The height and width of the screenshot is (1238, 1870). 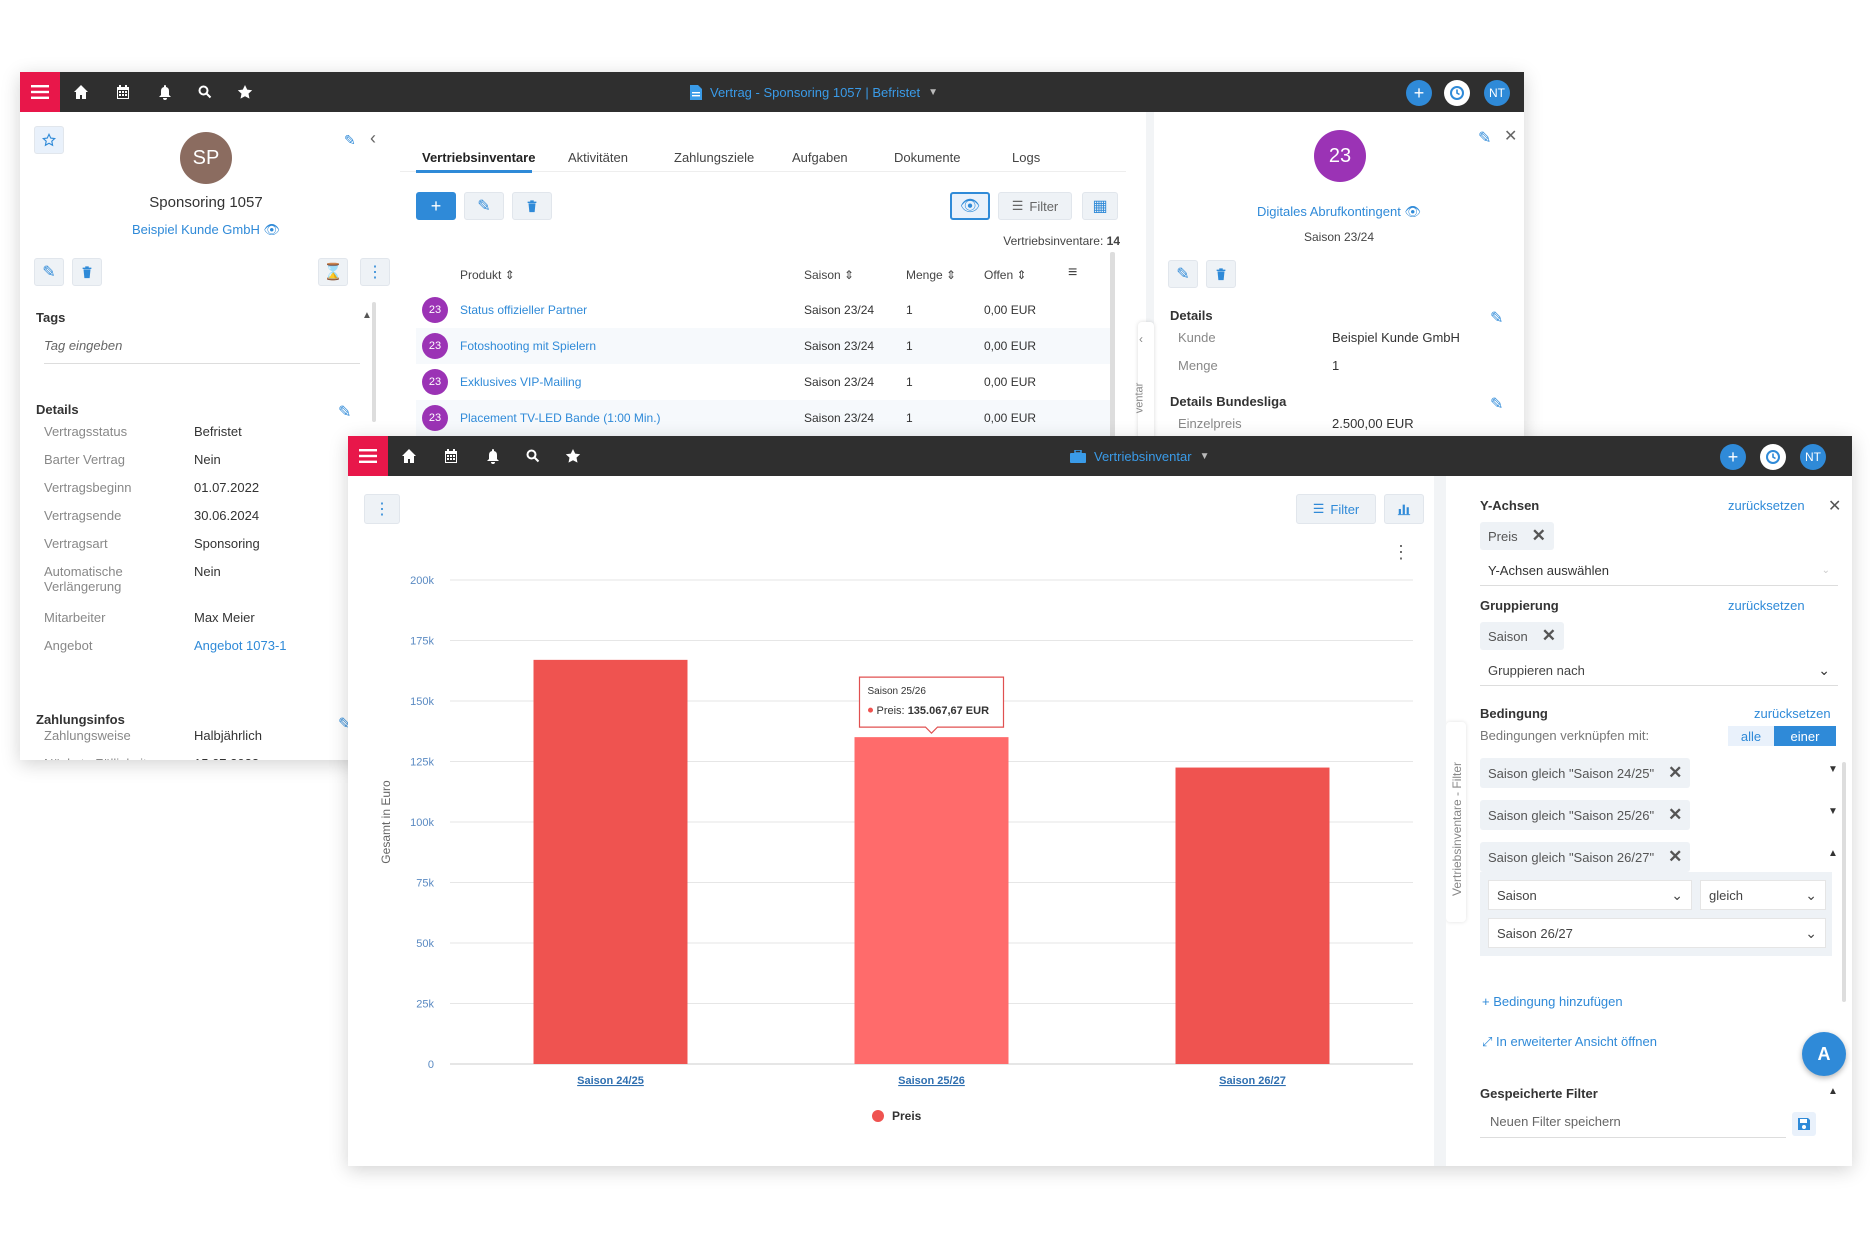 What do you see at coordinates (202, 351) in the screenshot?
I see `tags-input: Tag eingeben` at bounding box center [202, 351].